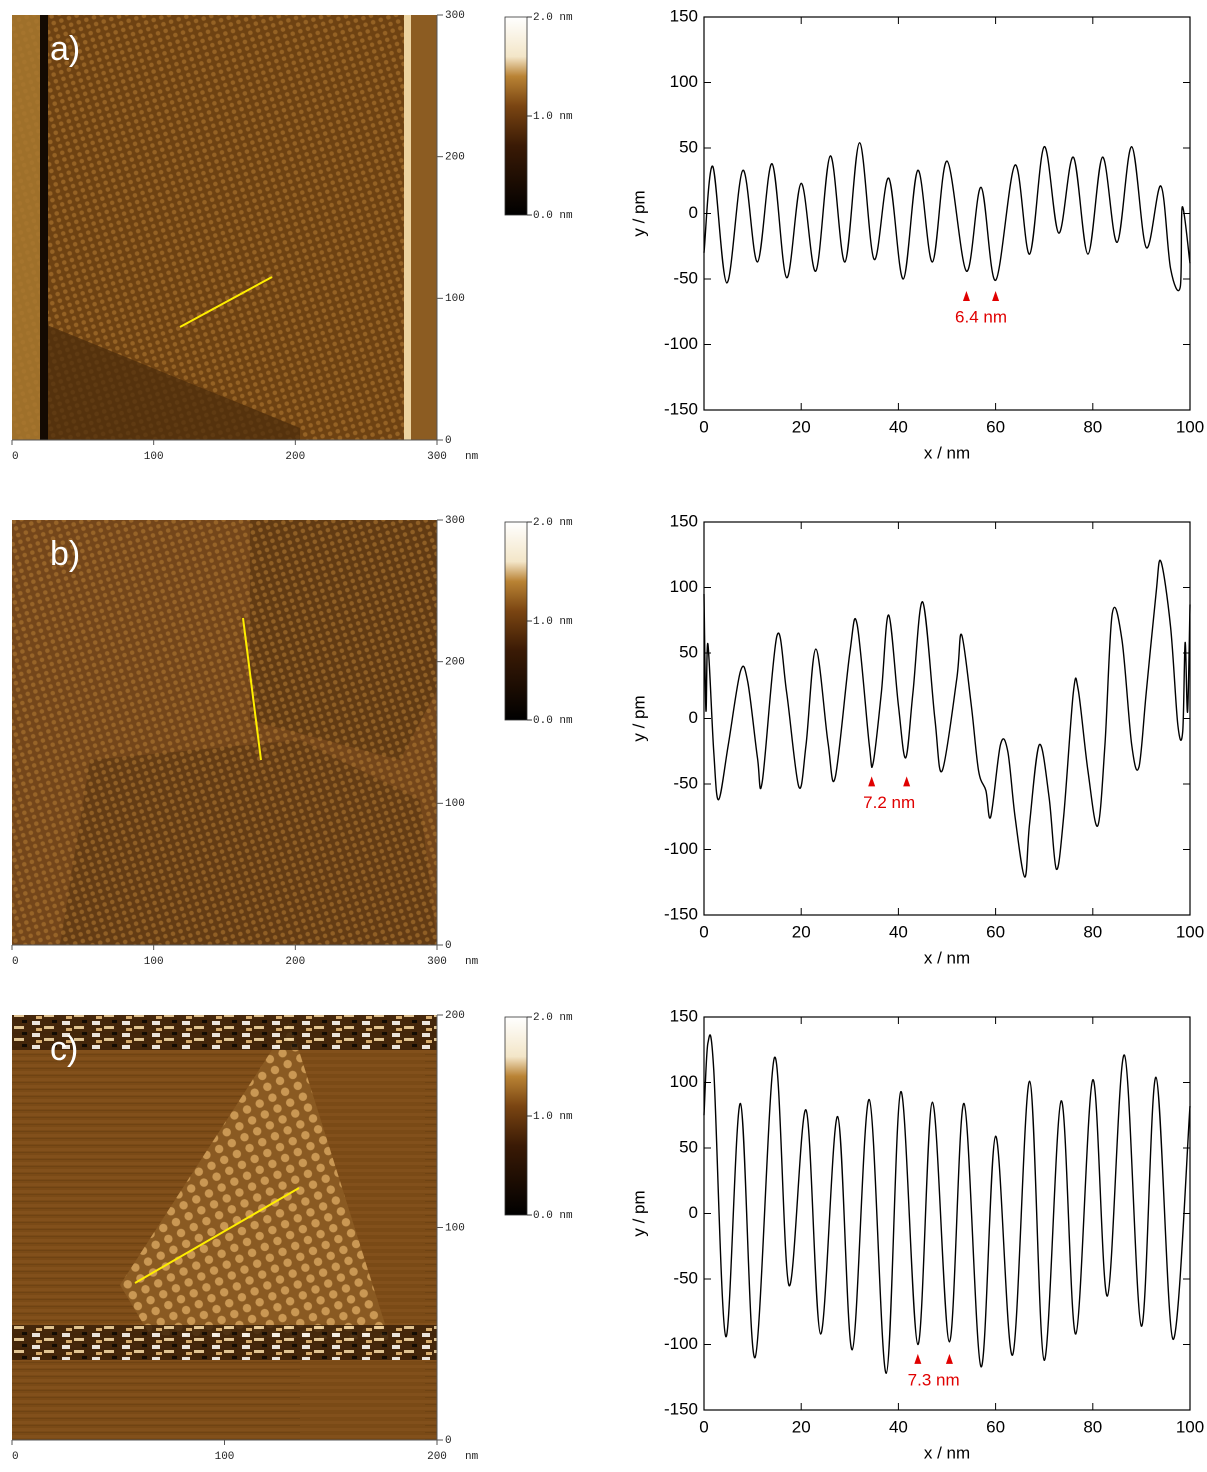  I want to click on panel-label: b), so click(65, 554).